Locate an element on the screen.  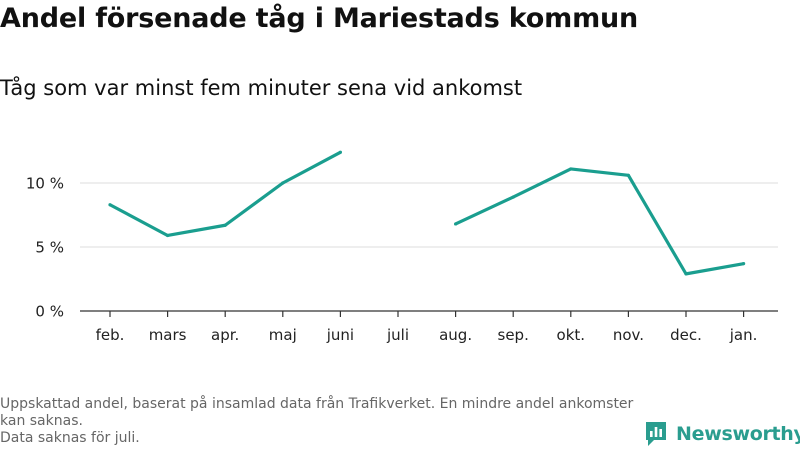
x-tick-label: dec. is located at coordinates (686, 335).